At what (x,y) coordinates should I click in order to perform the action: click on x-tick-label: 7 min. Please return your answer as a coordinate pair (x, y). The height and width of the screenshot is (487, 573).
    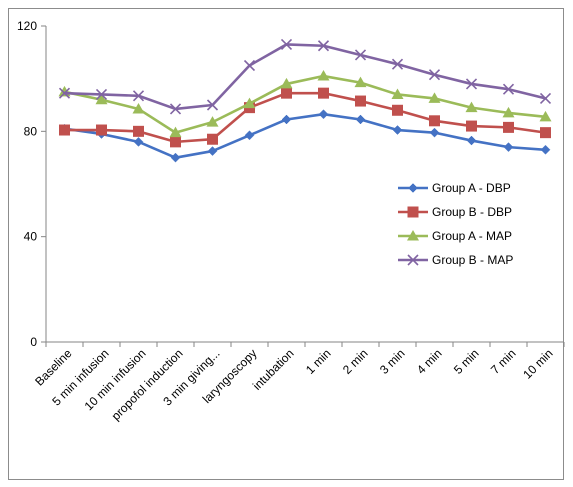
    Looking at the image, I should click on (503, 361).